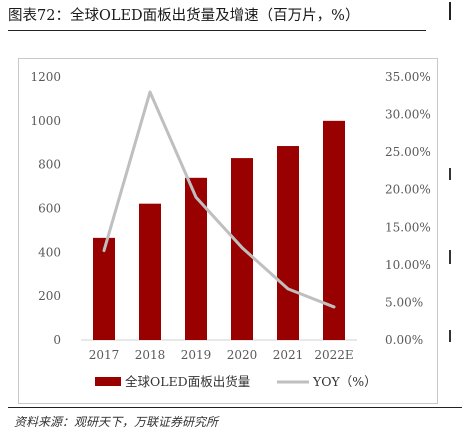 The height and width of the screenshot is (441, 462). Describe the element at coordinates (344, 381) in the screenshot. I see `legend-line-label: YOY（%）` at that location.